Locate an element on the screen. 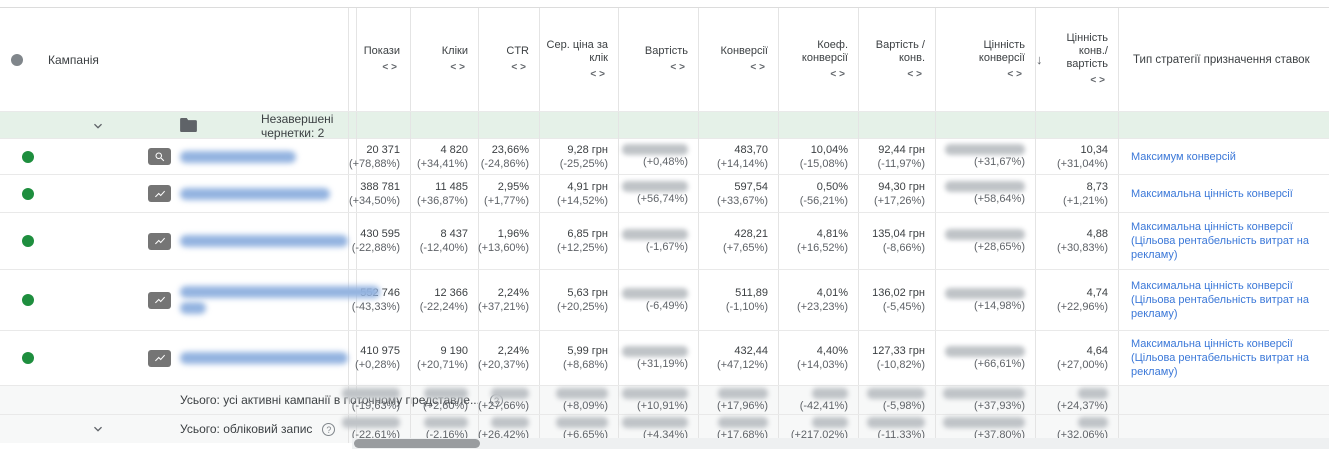 This screenshot has width=1329, height=449. help-icon: ? is located at coordinates (329, 429).